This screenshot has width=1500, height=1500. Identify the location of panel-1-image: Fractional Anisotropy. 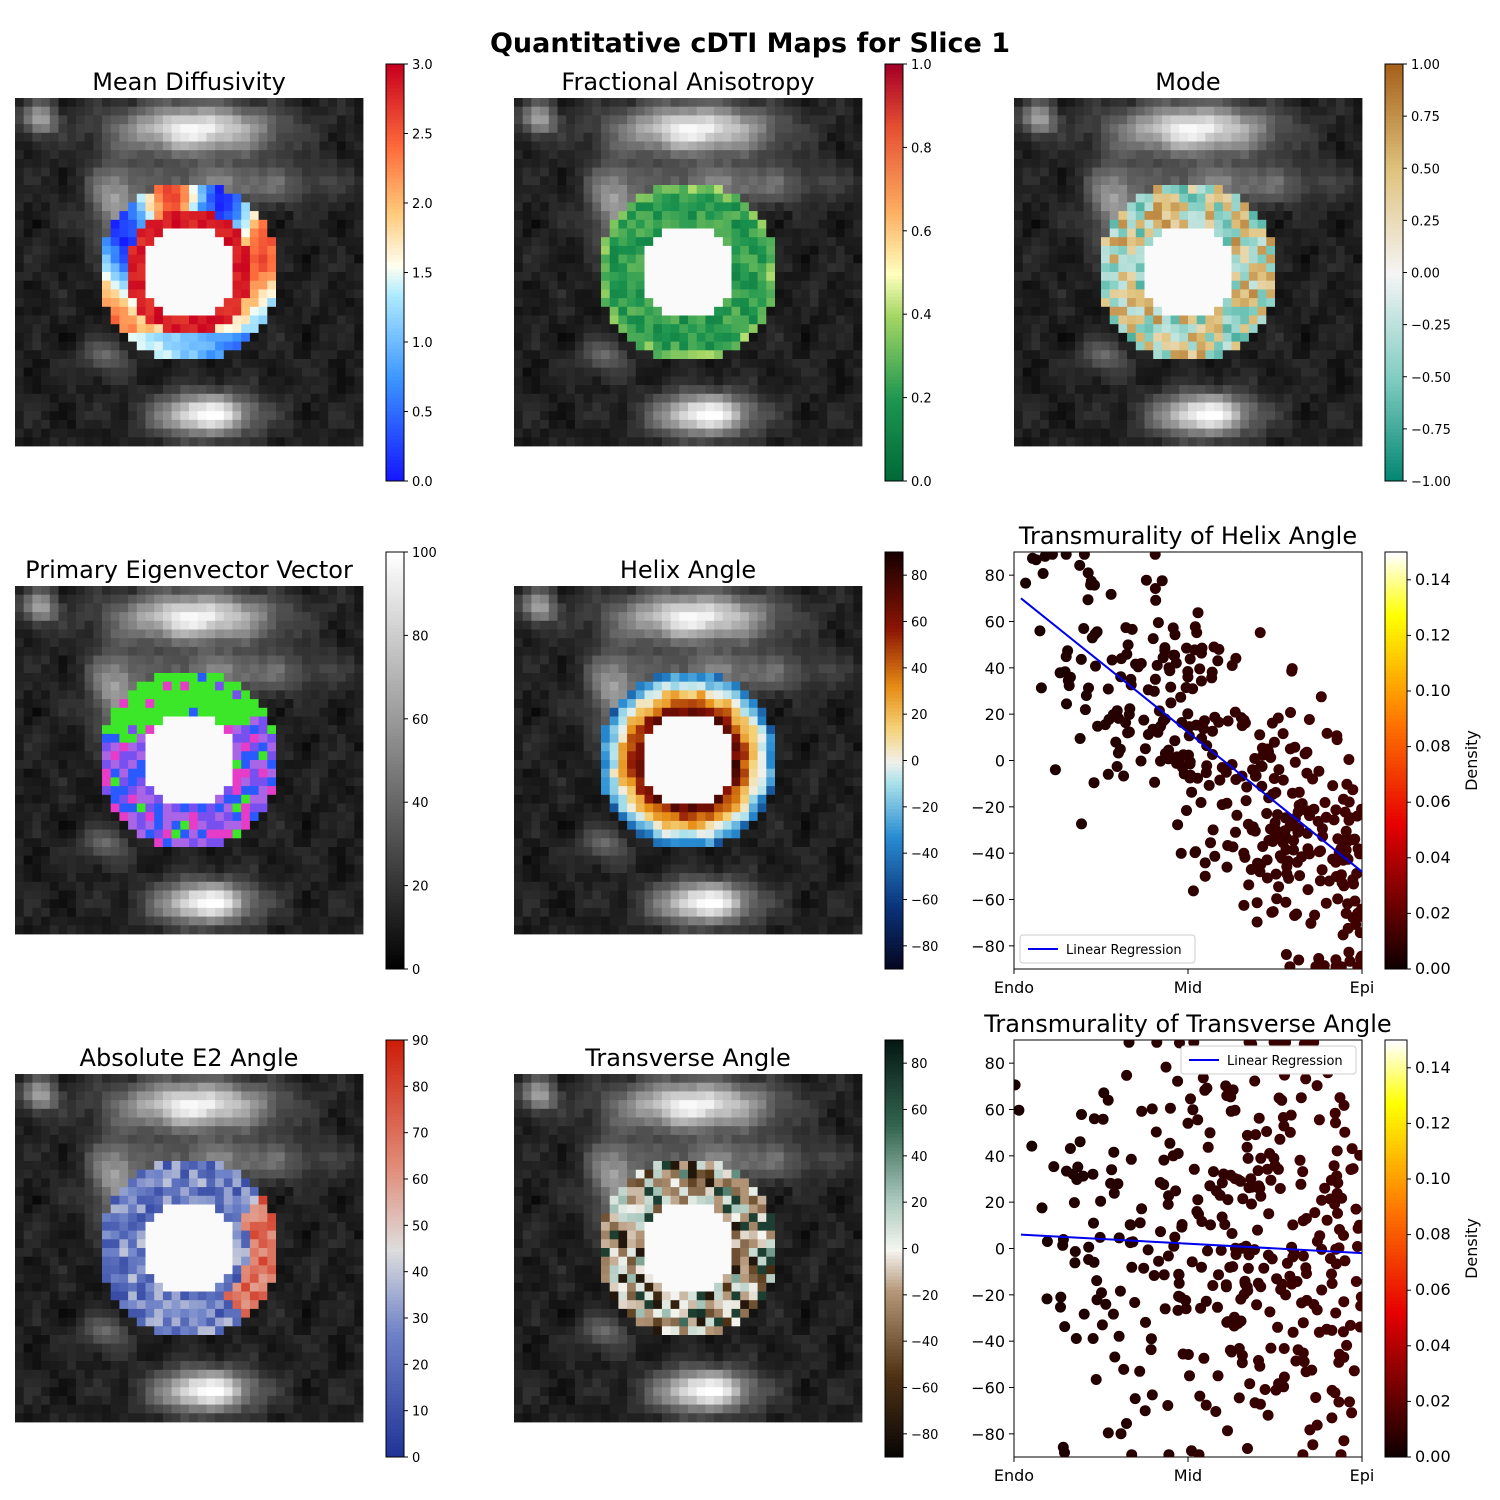
(688, 257).